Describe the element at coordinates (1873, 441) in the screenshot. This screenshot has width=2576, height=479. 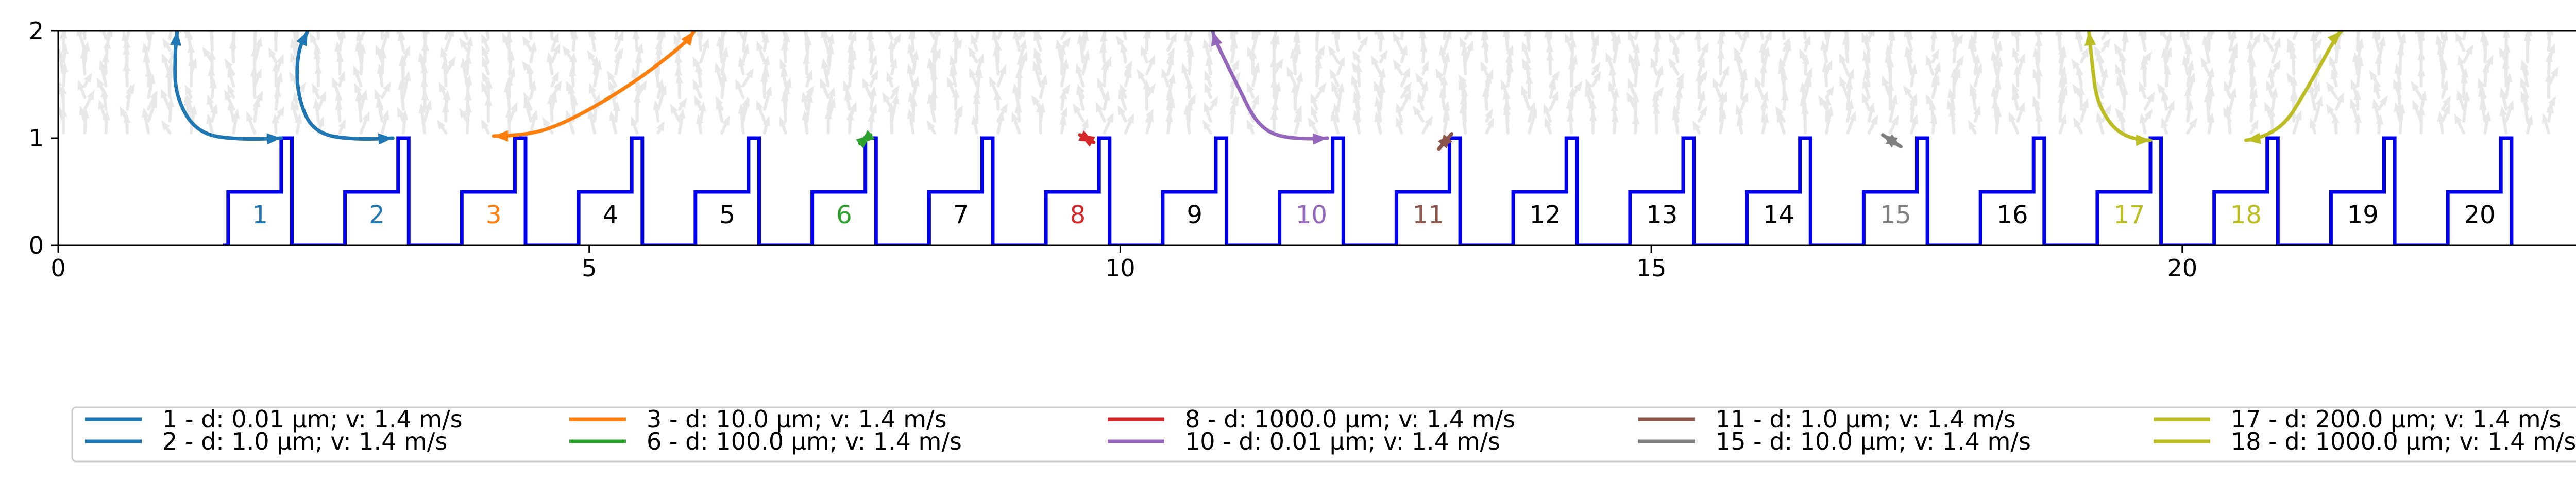
I see `legend-label: 15 - d: 10.0 µm; v: 1.4 m/s` at that location.